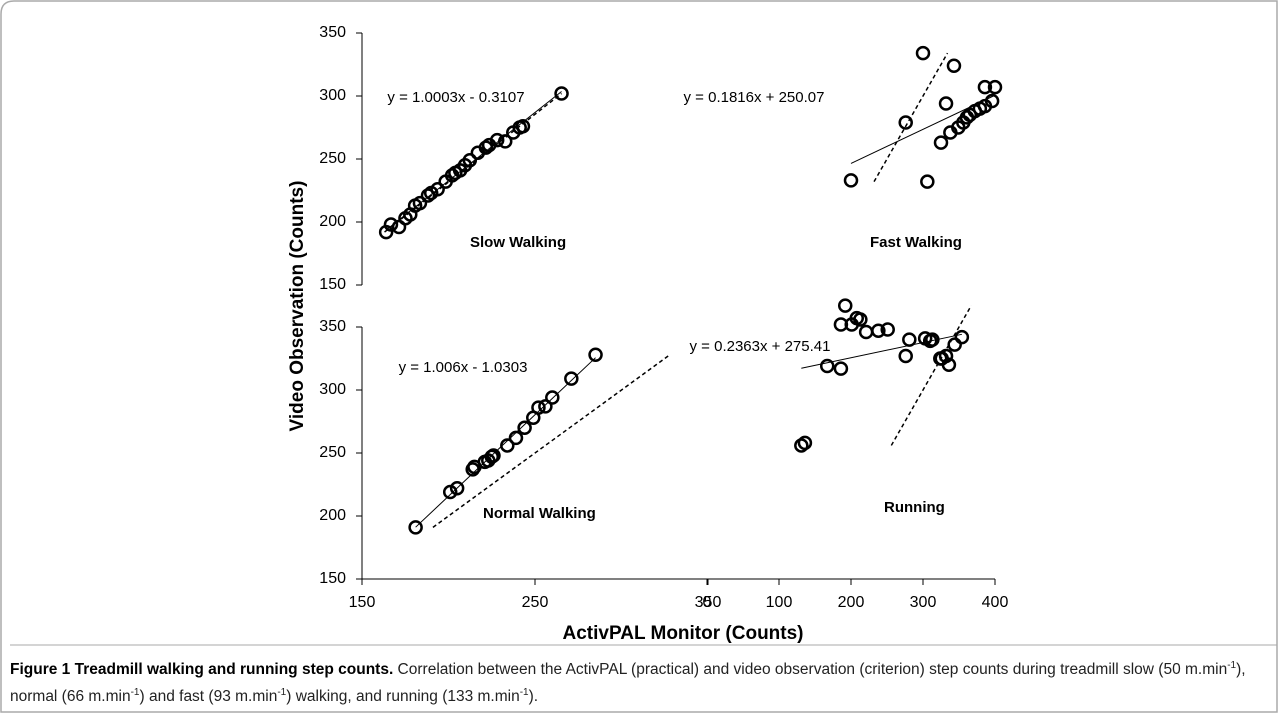 The image size is (1281, 718). What do you see at coordinates (297, 306) in the screenshot?
I see `y-axis-title: Video Observation (Counts)` at bounding box center [297, 306].